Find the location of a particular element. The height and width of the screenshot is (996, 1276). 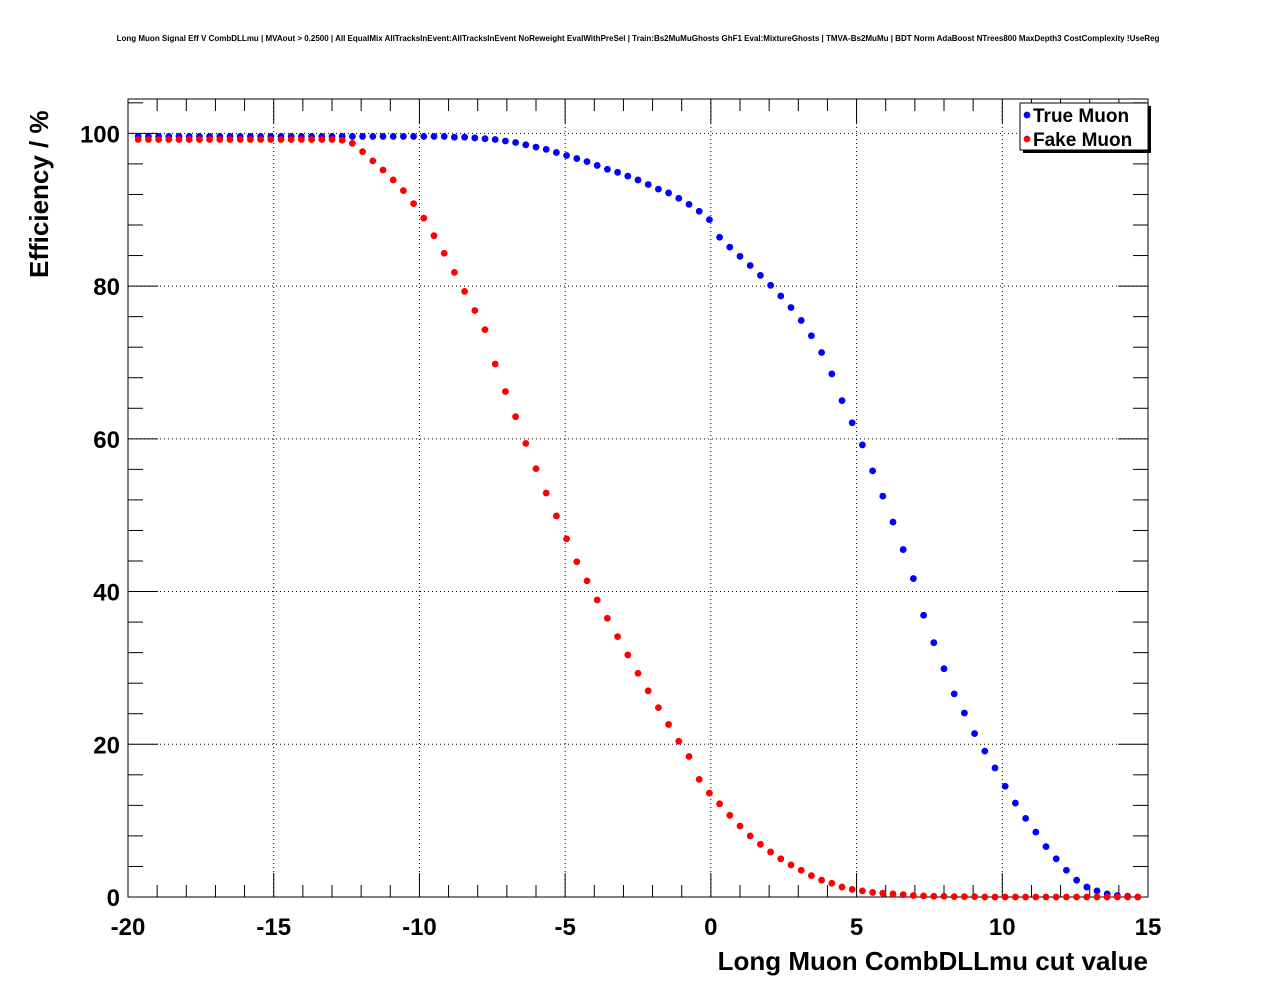

legend-marker is located at coordinates (1027, 115).